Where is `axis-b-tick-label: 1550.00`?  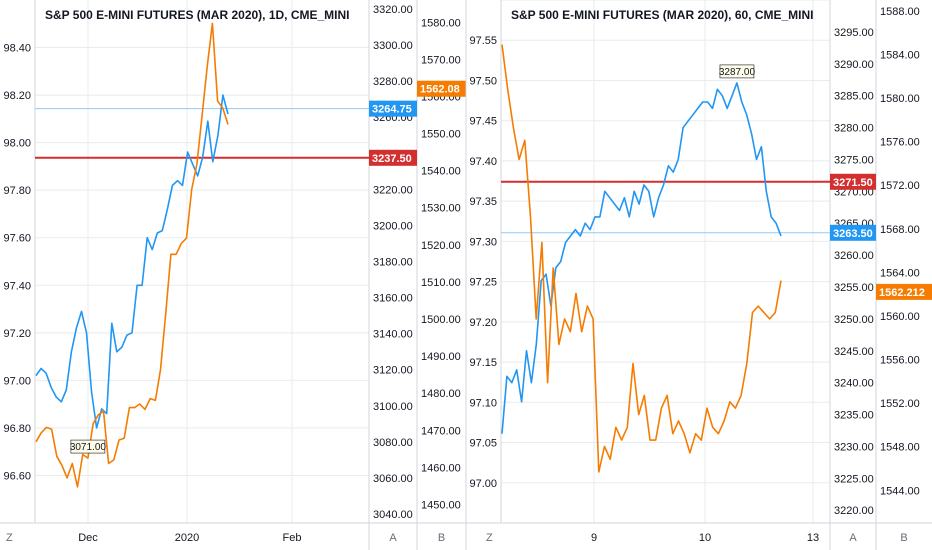 axis-b-tick-label: 1550.00 is located at coordinates (441, 135).